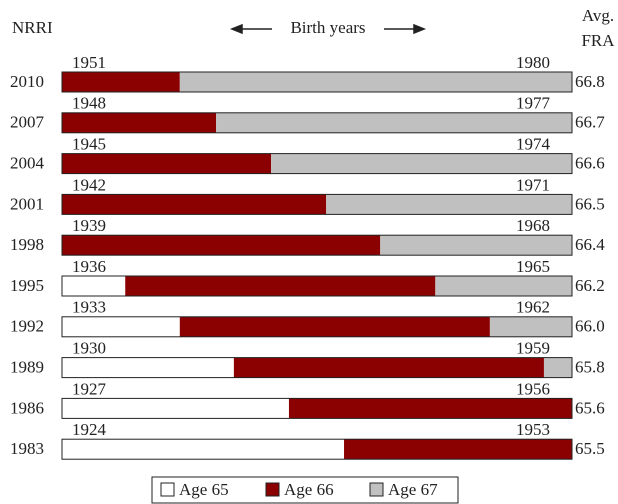 This screenshot has width=618, height=504. I want to click on end-year: 1965, so click(533, 266).